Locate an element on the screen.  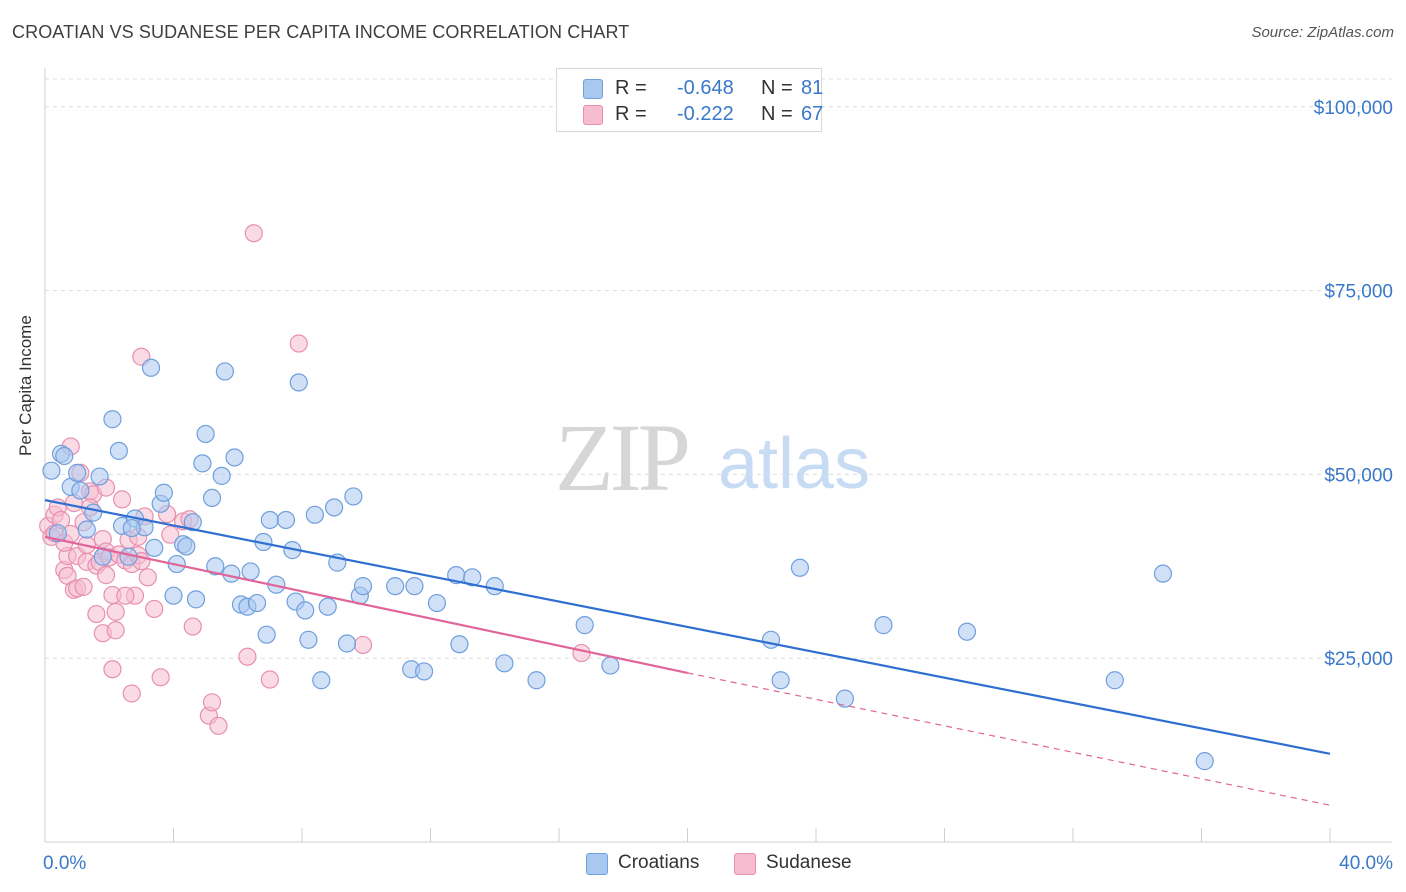
watermark: ZIP atlas is located at coordinates (712, 457).